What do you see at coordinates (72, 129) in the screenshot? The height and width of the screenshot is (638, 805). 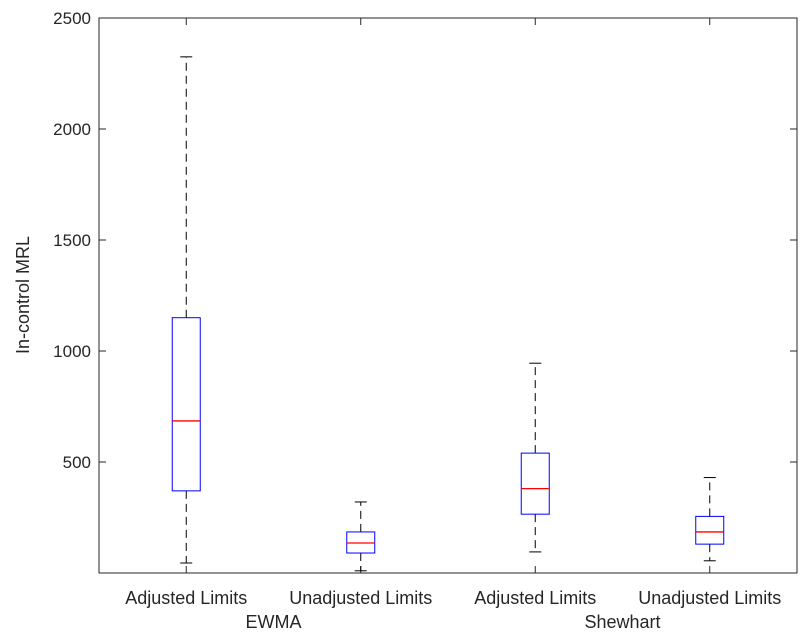 I see `y-tick-label: 2000` at bounding box center [72, 129].